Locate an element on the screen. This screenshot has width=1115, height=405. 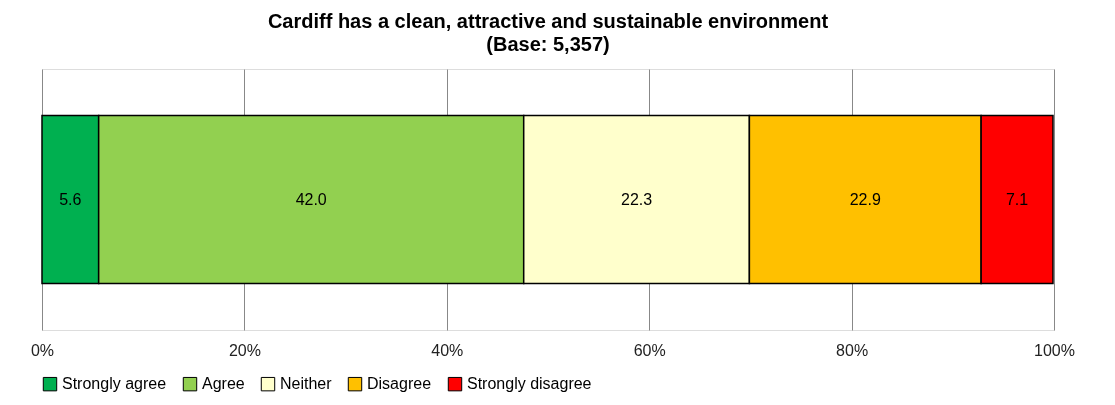
data-label: 22.3 is located at coordinates (636, 199).